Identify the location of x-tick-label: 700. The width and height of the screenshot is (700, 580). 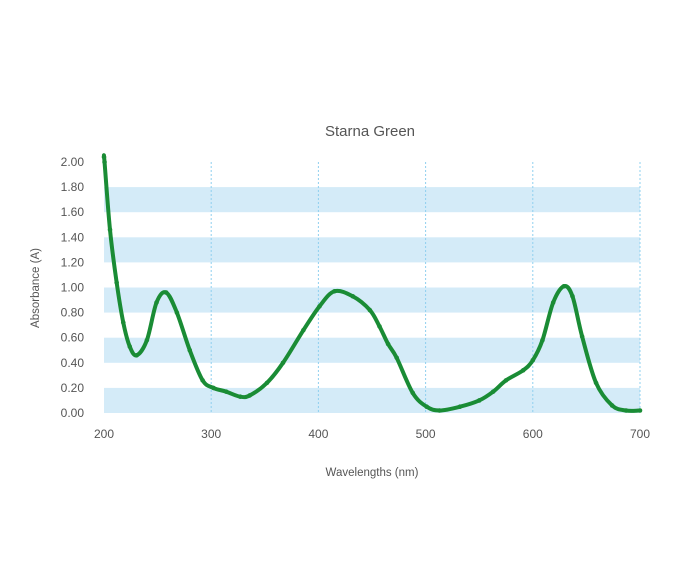
(640, 434).